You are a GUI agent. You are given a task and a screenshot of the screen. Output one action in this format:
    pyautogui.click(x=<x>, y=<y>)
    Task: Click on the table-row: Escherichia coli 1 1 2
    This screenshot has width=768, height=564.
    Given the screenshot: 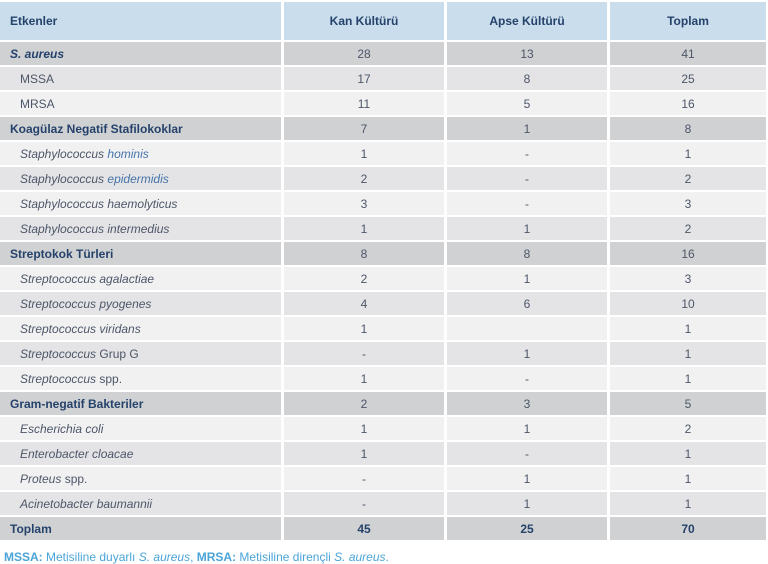 What is the action you would take?
    pyautogui.click(x=383, y=427)
    